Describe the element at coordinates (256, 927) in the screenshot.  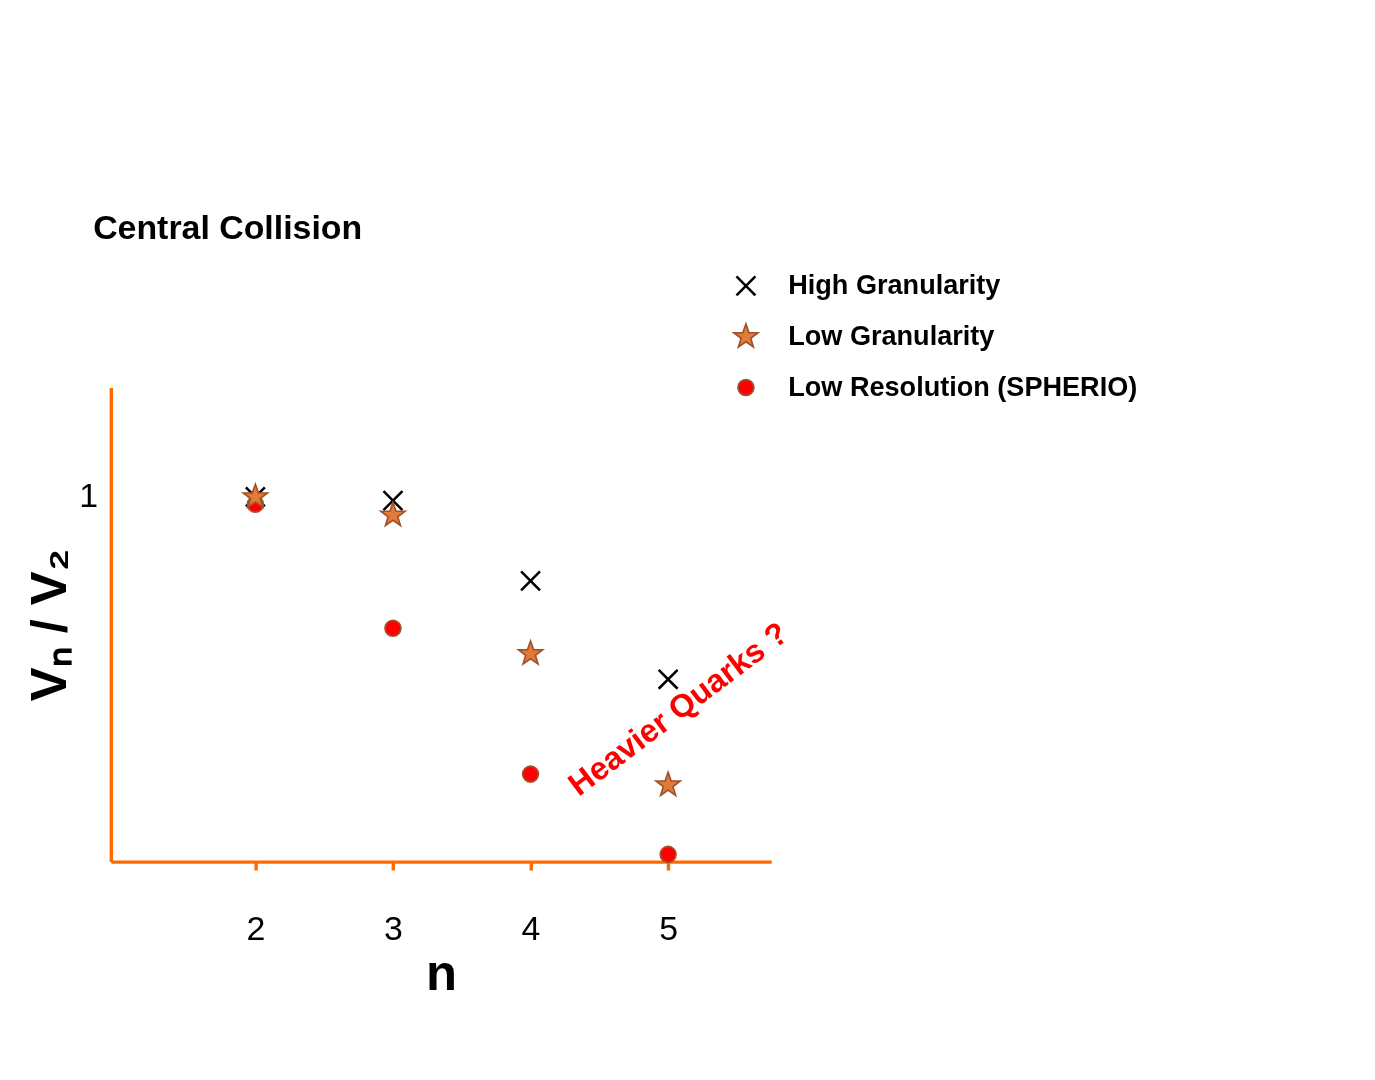
I see `x-tick-label: 2` at that location.